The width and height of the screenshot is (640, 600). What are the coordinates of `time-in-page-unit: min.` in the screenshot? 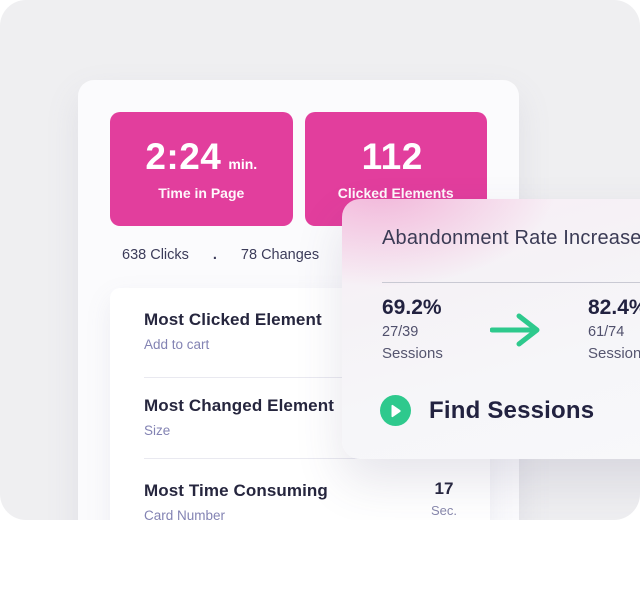 It's located at (243, 163).